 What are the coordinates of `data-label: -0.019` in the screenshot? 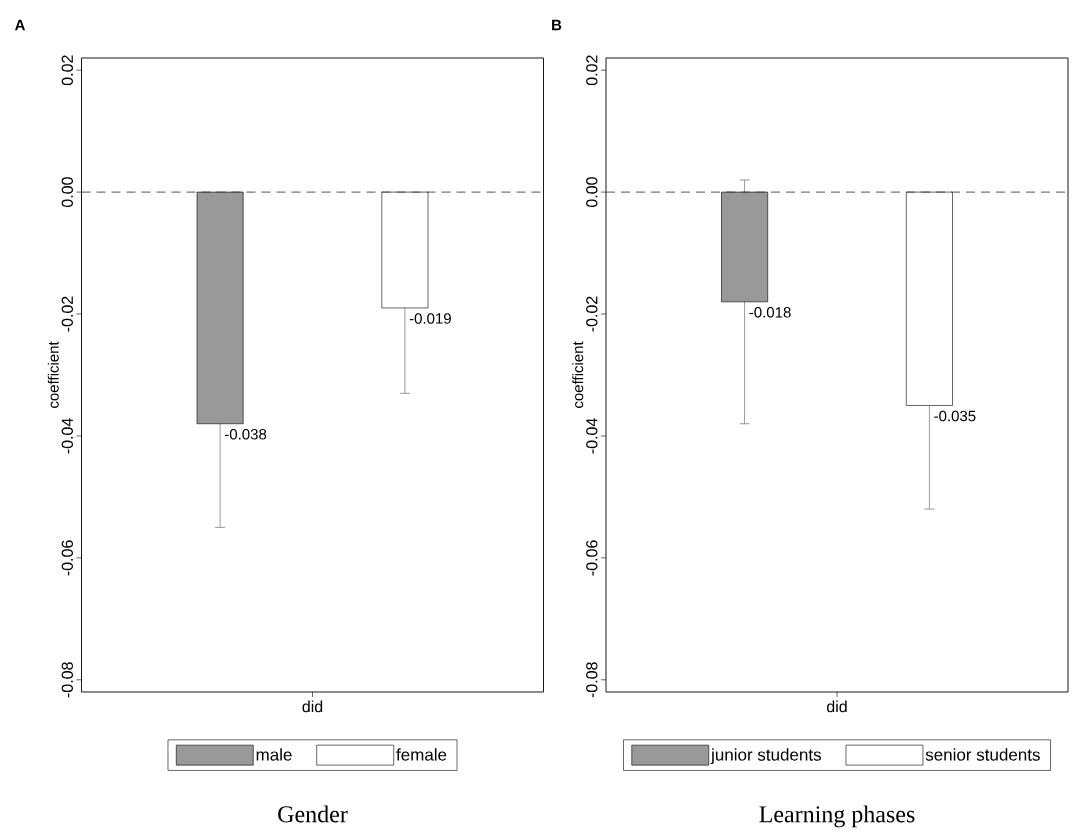 It's located at (430, 318).